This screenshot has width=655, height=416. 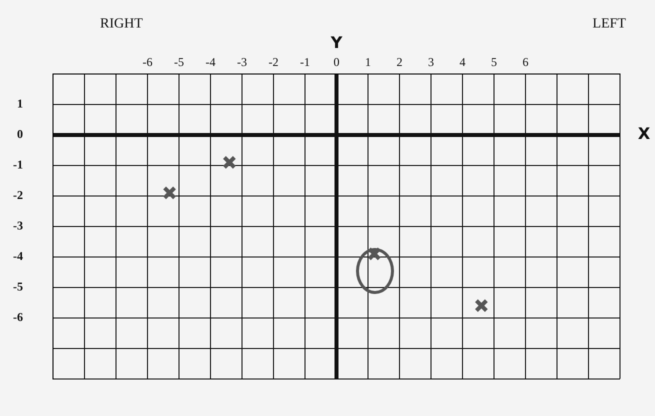 What do you see at coordinates (18, 286) in the screenshot?
I see `y-tick-label: -5` at bounding box center [18, 286].